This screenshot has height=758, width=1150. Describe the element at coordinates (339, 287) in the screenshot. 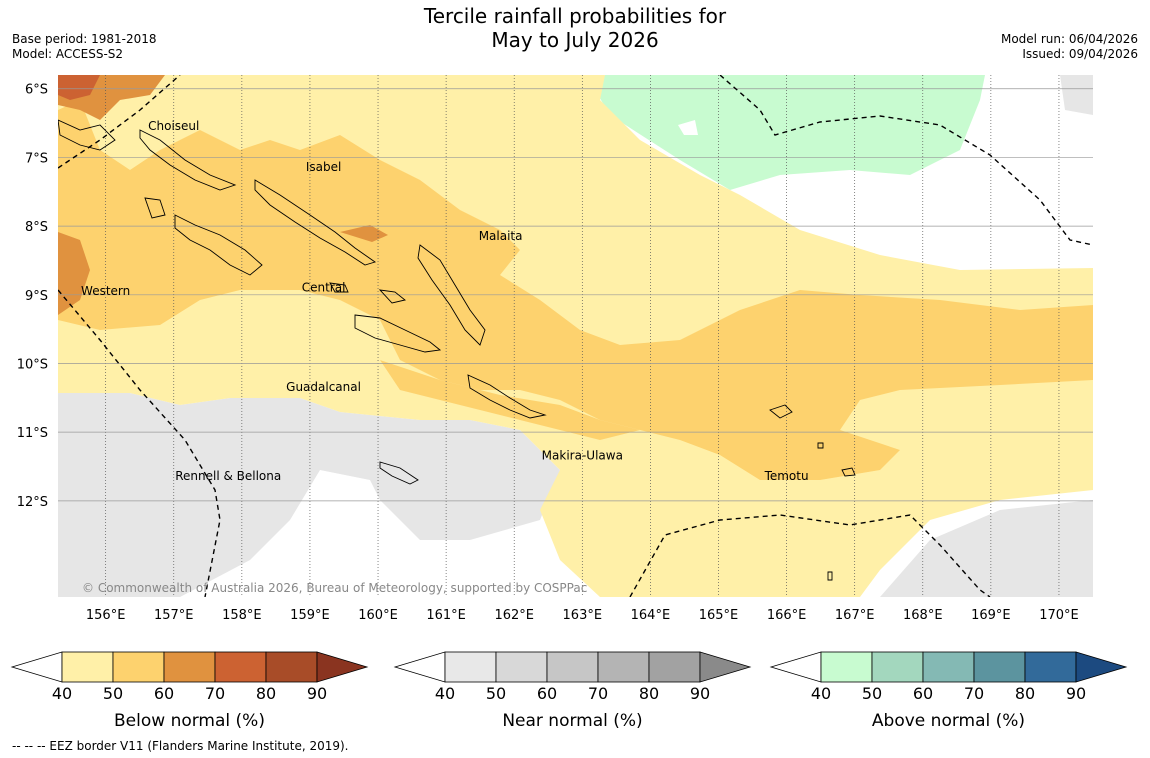

I see `island-russell` at that location.